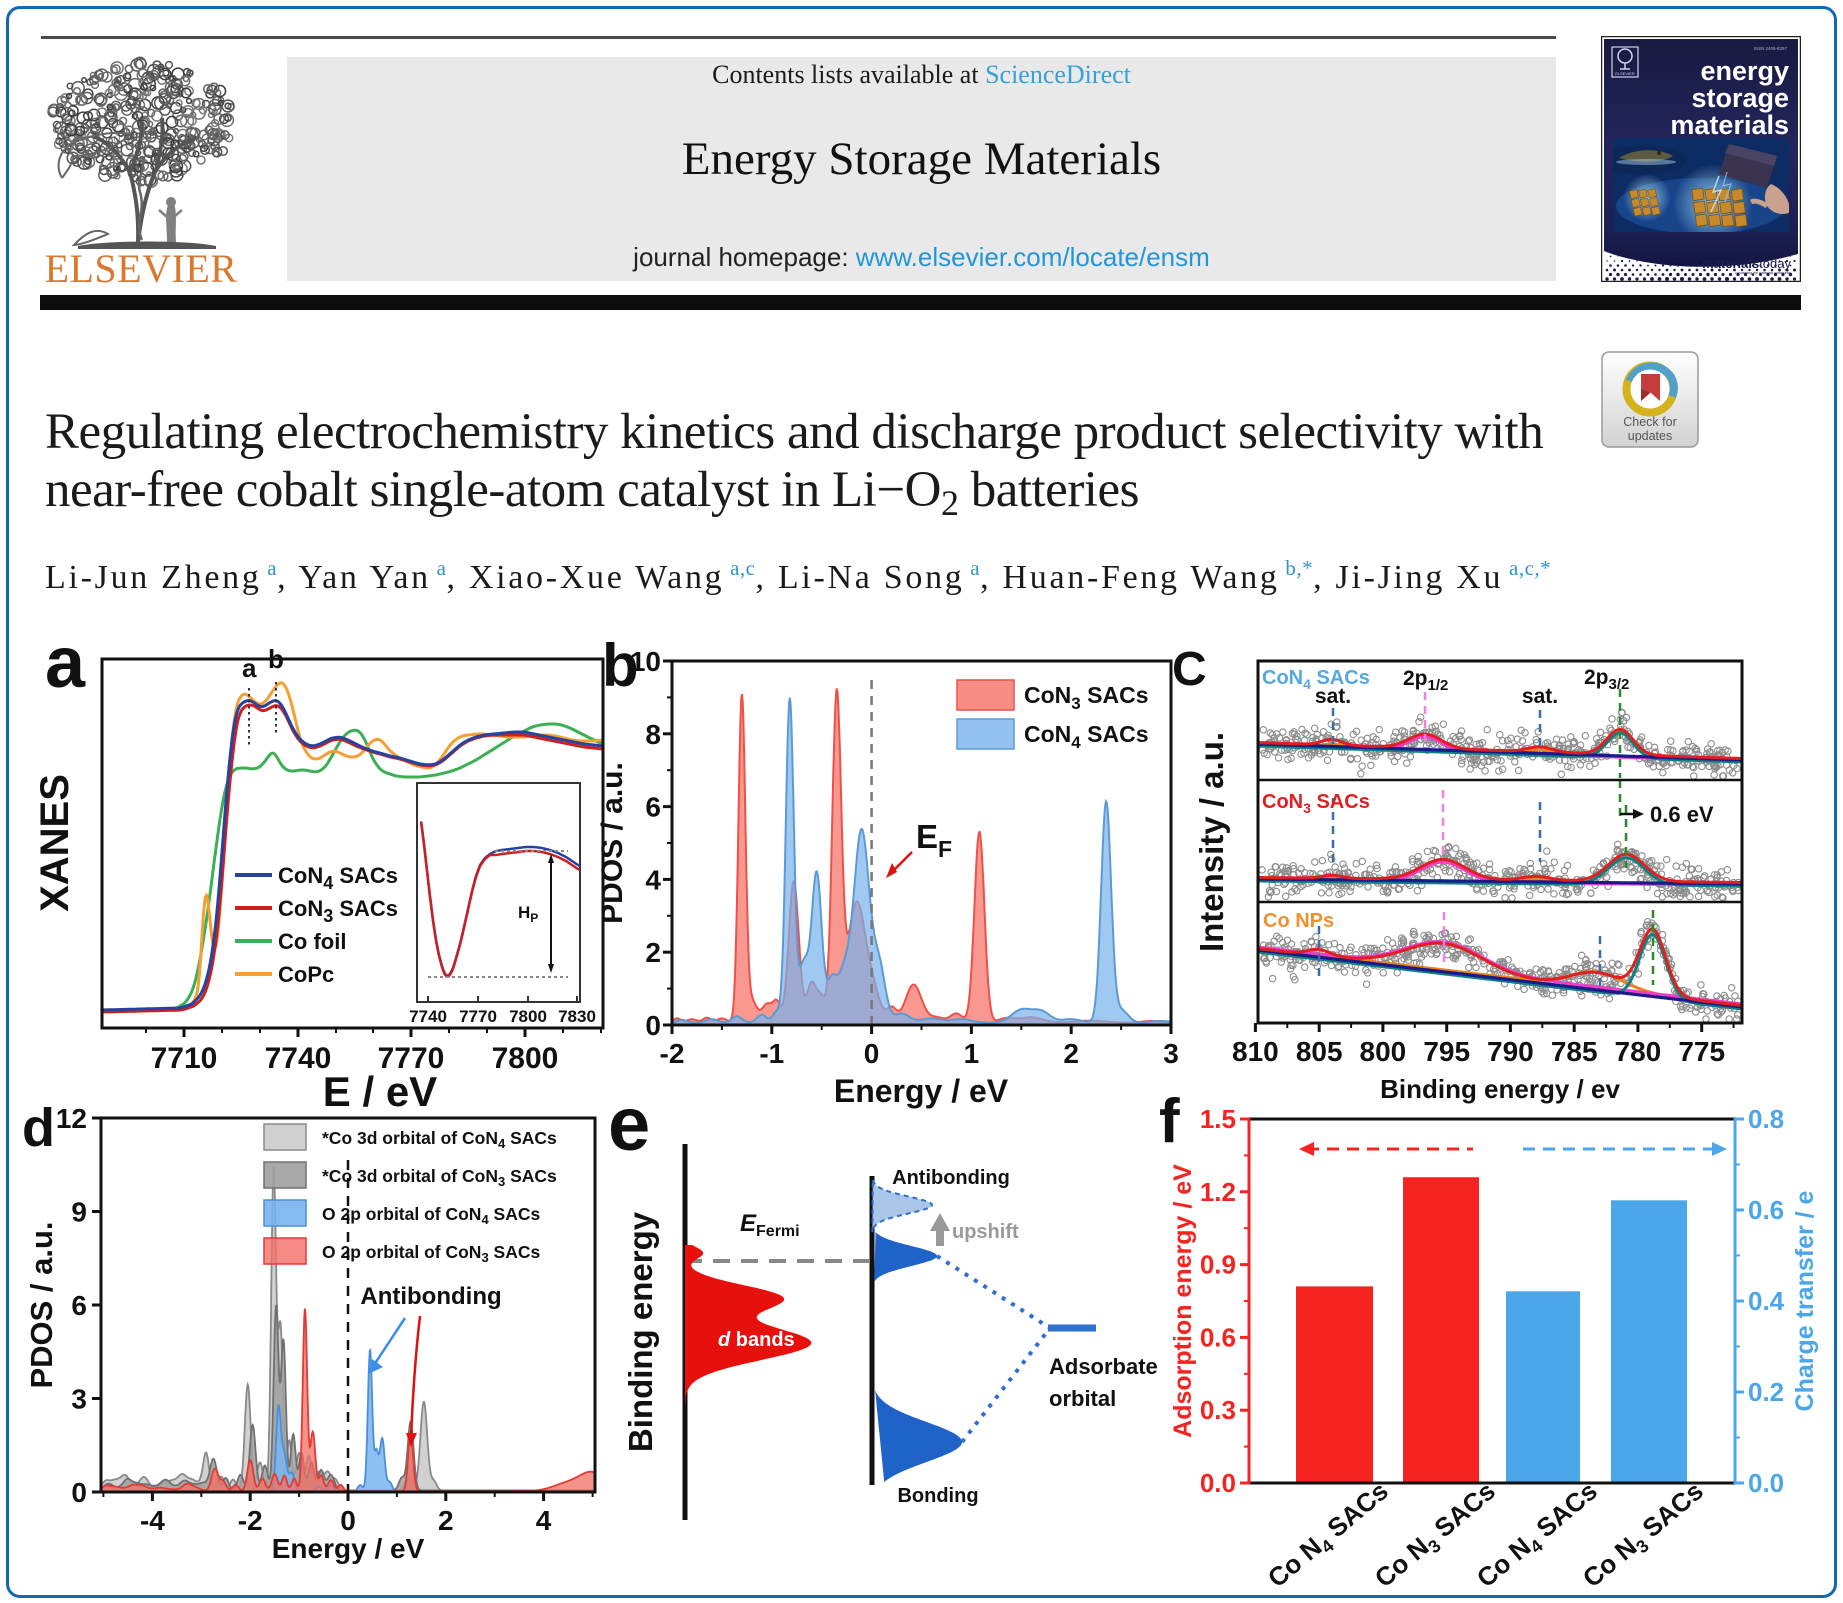  What do you see at coordinates (1682, 814) in the screenshot?
I see `svg-text: 0.6 eV` at bounding box center [1682, 814].